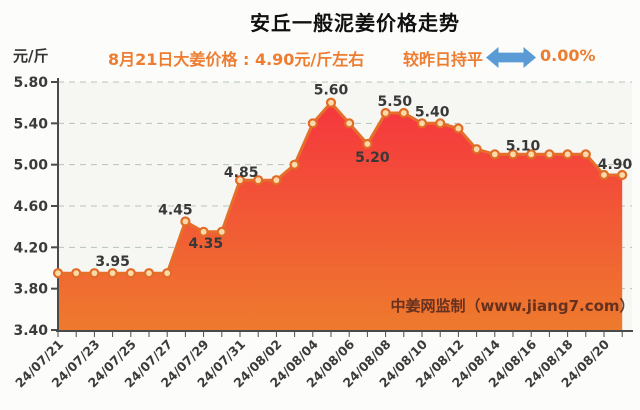  What do you see at coordinates (523, 146) in the screenshot?
I see `data-value-label: 5.10` at bounding box center [523, 146].